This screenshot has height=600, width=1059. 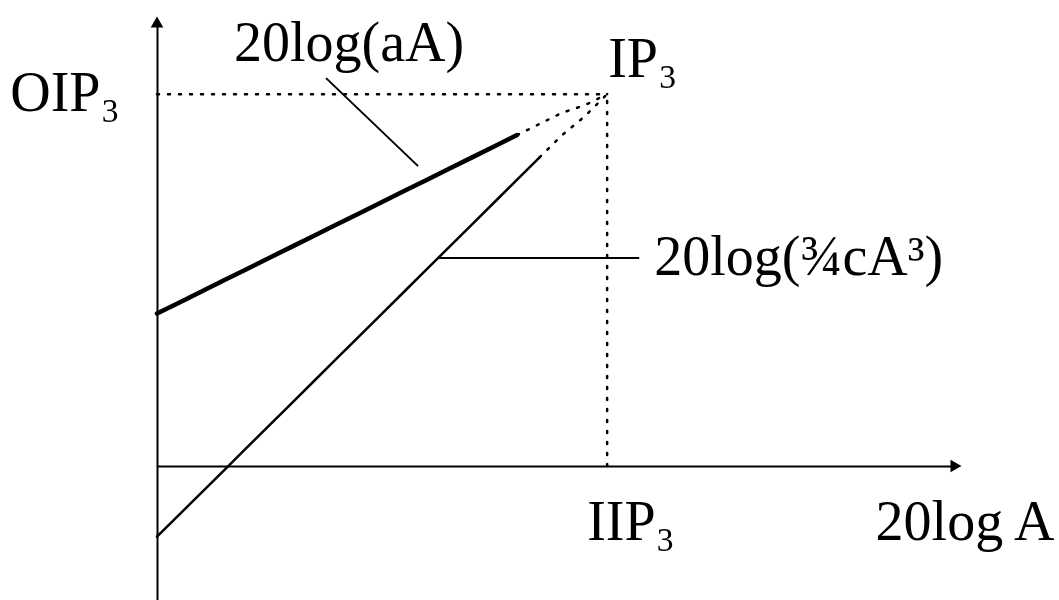 I want to click on ref-line-label: OIP₃, so click(x=65, y=92).